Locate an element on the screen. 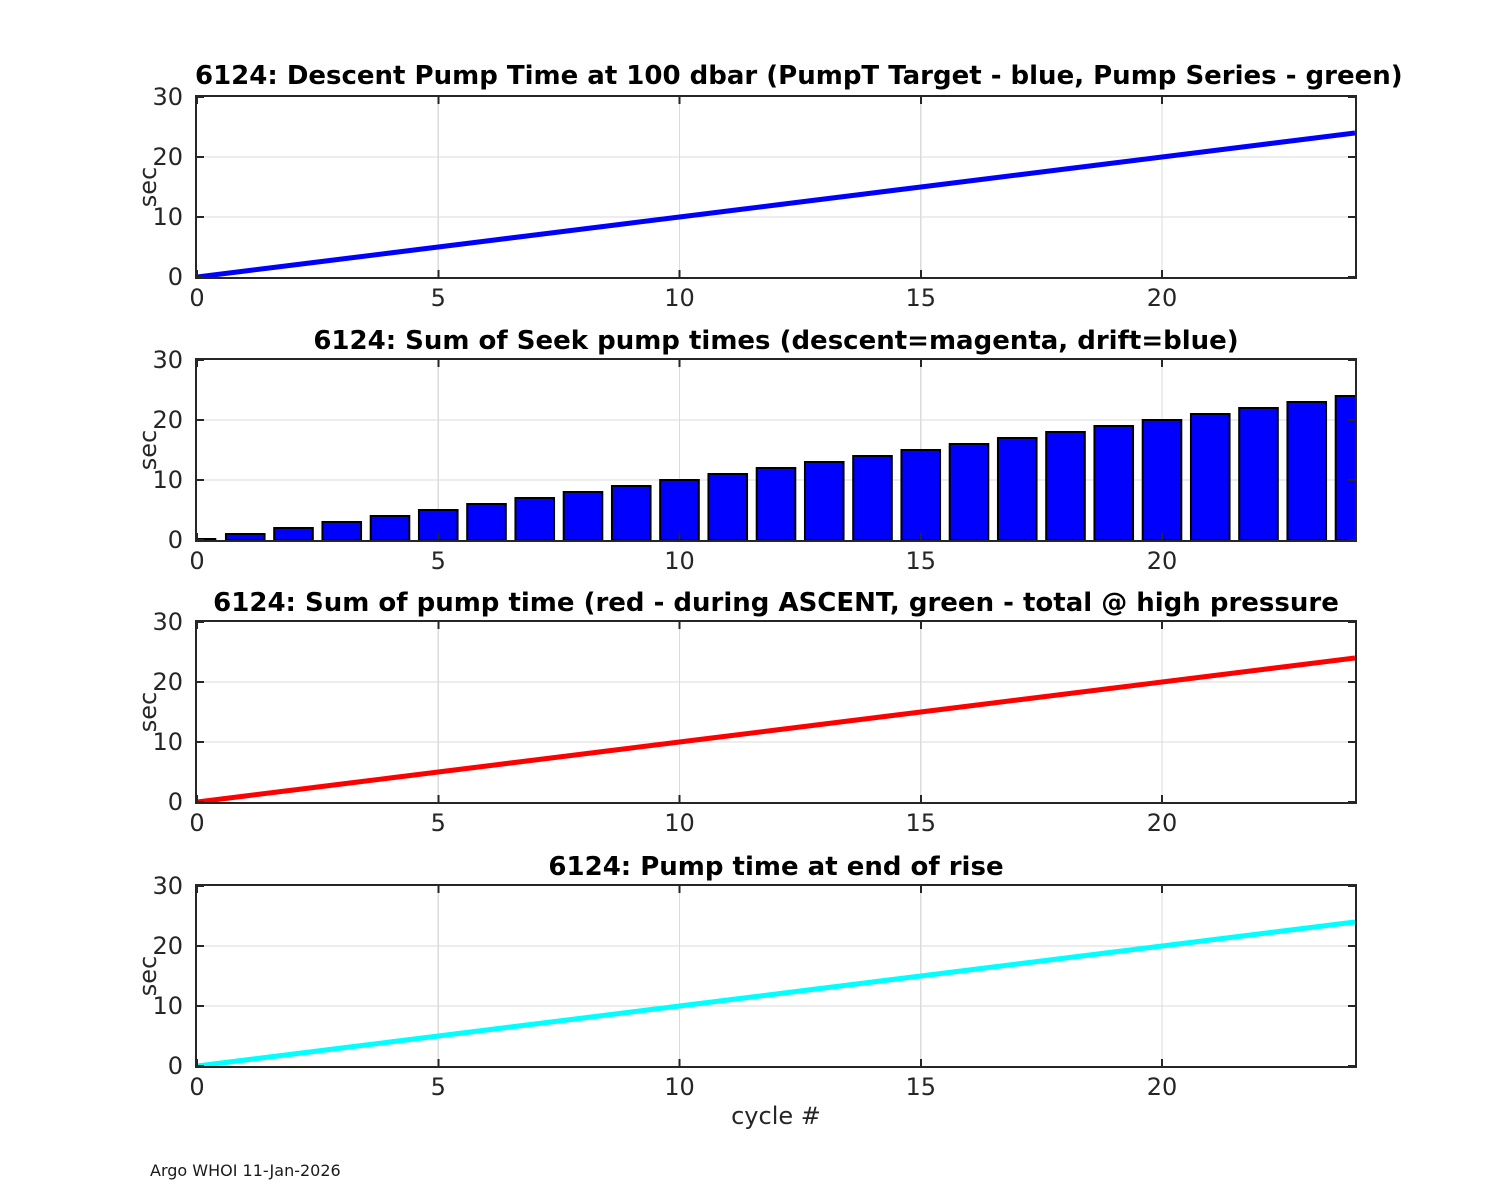 The image size is (1500, 1200). chart-title-pump-time-end-of-rise: 6124: Pump time at end of rise is located at coordinates (776, 867).